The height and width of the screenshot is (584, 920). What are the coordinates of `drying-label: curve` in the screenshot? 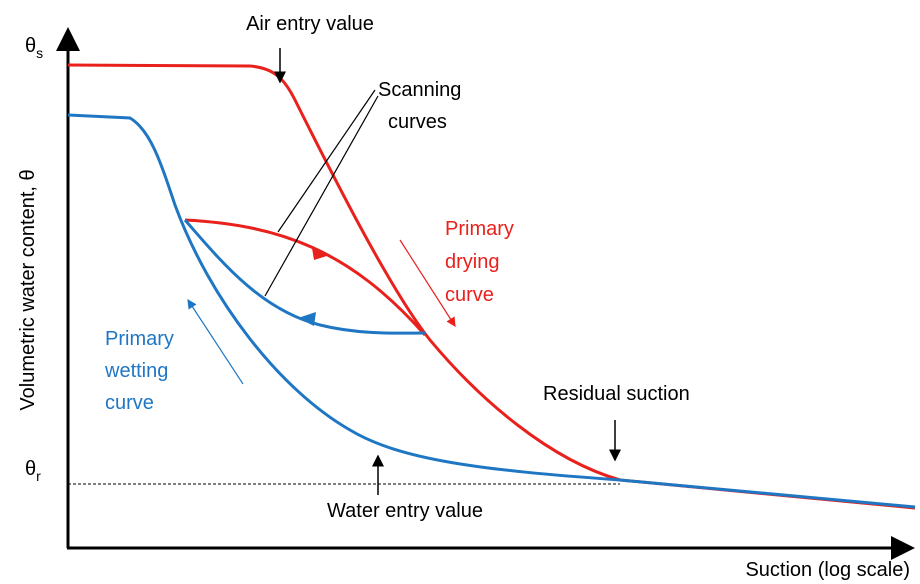 It's located at (469, 295).